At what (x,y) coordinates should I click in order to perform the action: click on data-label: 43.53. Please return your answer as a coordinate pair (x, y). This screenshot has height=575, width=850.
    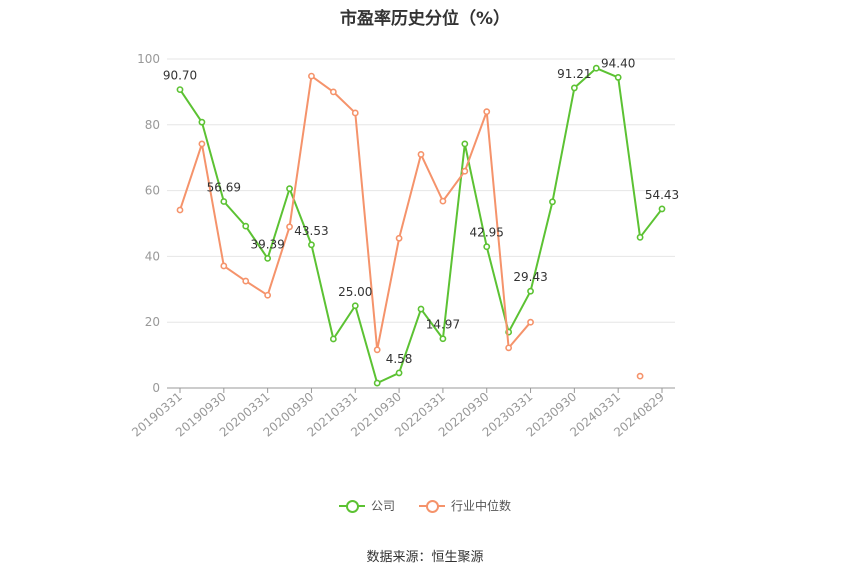
    Looking at the image, I should click on (311, 231).